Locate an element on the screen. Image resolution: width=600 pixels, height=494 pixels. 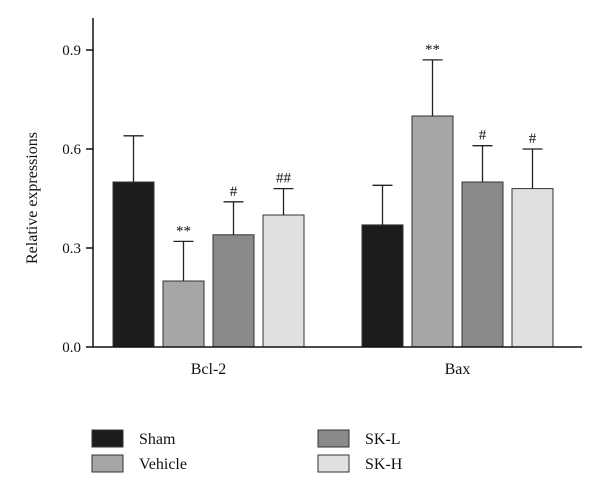
y-tick-label: 0.6 is located at coordinates (71, 150).